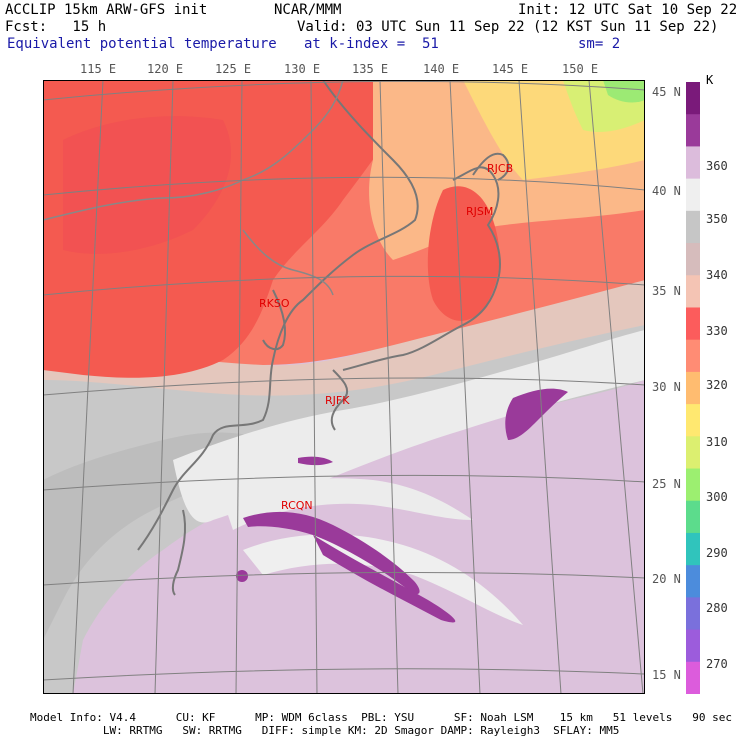 Image resolution: width=740 pixels, height=740 pixels. I want to click on field-name: Equivalent potential temperature, so click(142, 44).